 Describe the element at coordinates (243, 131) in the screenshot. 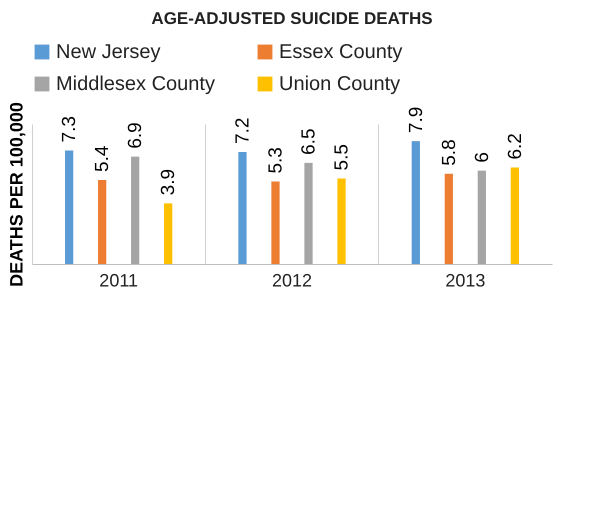

I see `data-label: 7.2` at that location.